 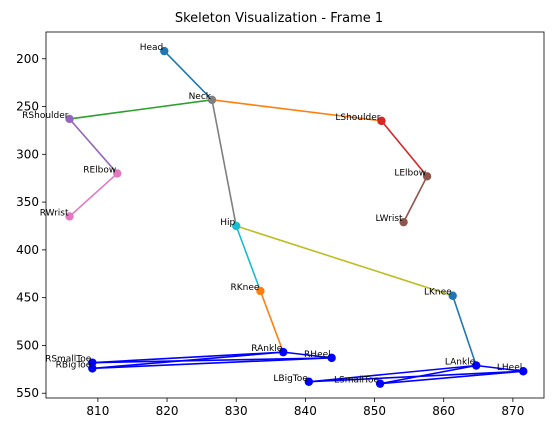 What do you see at coordinates (309, 381) in the screenshot?
I see `joint-point-lbigtoe` at bounding box center [309, 381].